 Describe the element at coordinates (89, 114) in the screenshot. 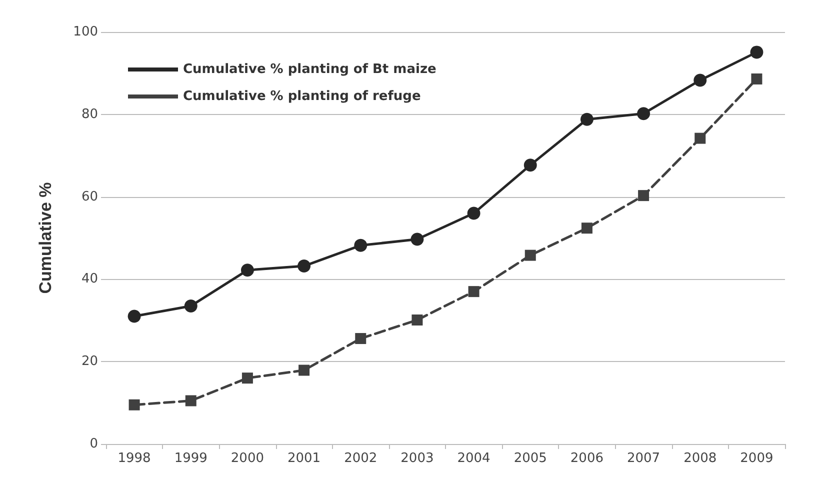

I see `y-tick-label: 80` at that location.